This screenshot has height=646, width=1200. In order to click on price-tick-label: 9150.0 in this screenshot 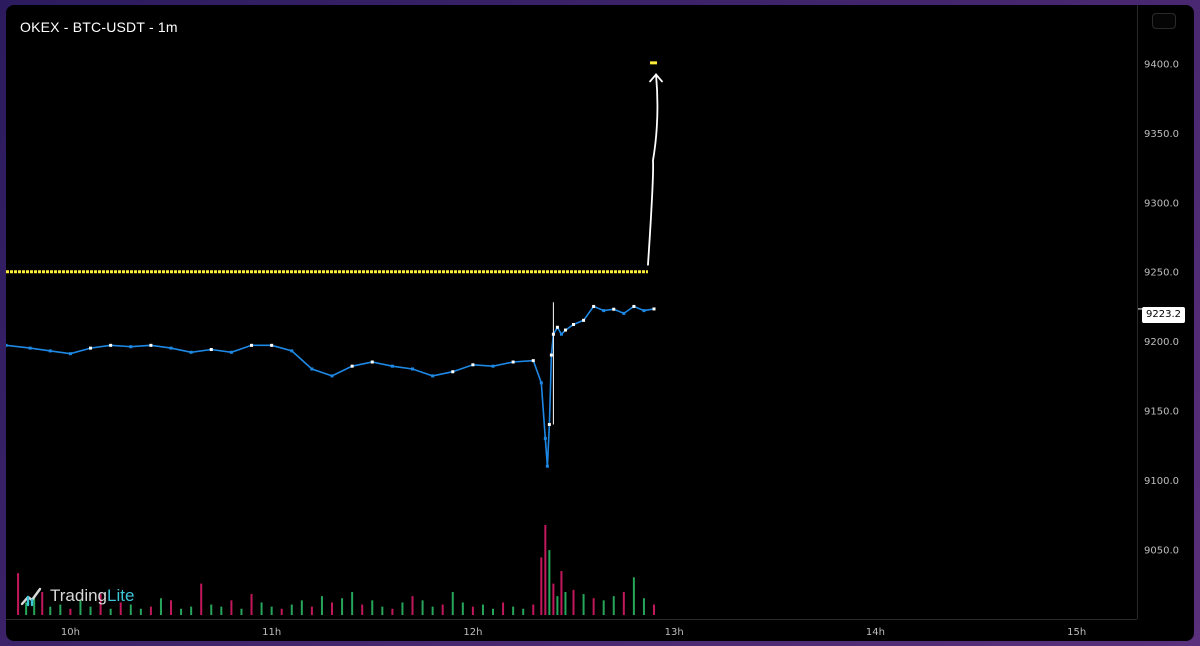, I will do `click(1161, 412)`.